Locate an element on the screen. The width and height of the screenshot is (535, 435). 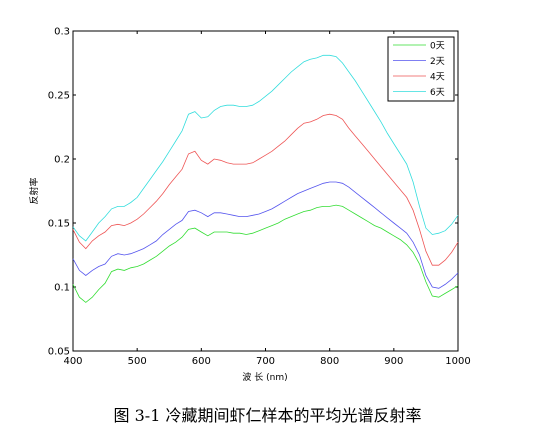
y-axis-title: 反射率 is located at coordinates (34, 190).